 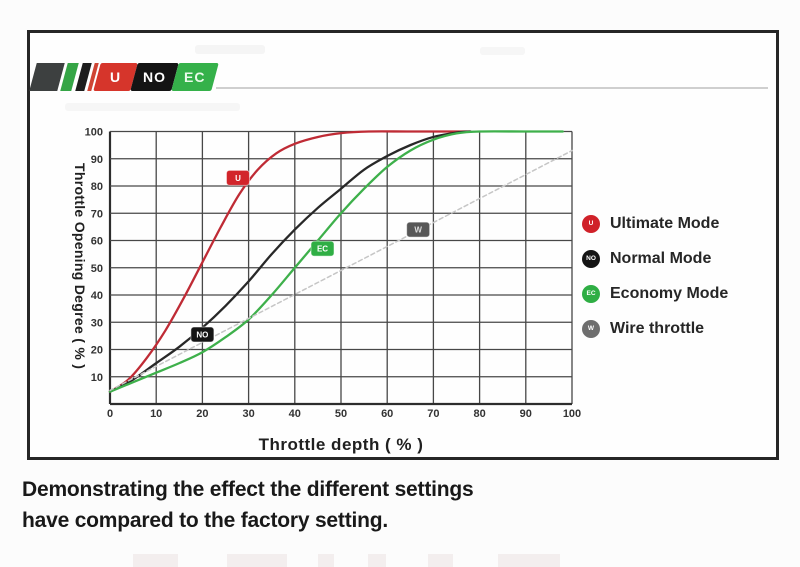 I want to click on legend-item-wire: W Wire throttle, so click(x=655, y=328).